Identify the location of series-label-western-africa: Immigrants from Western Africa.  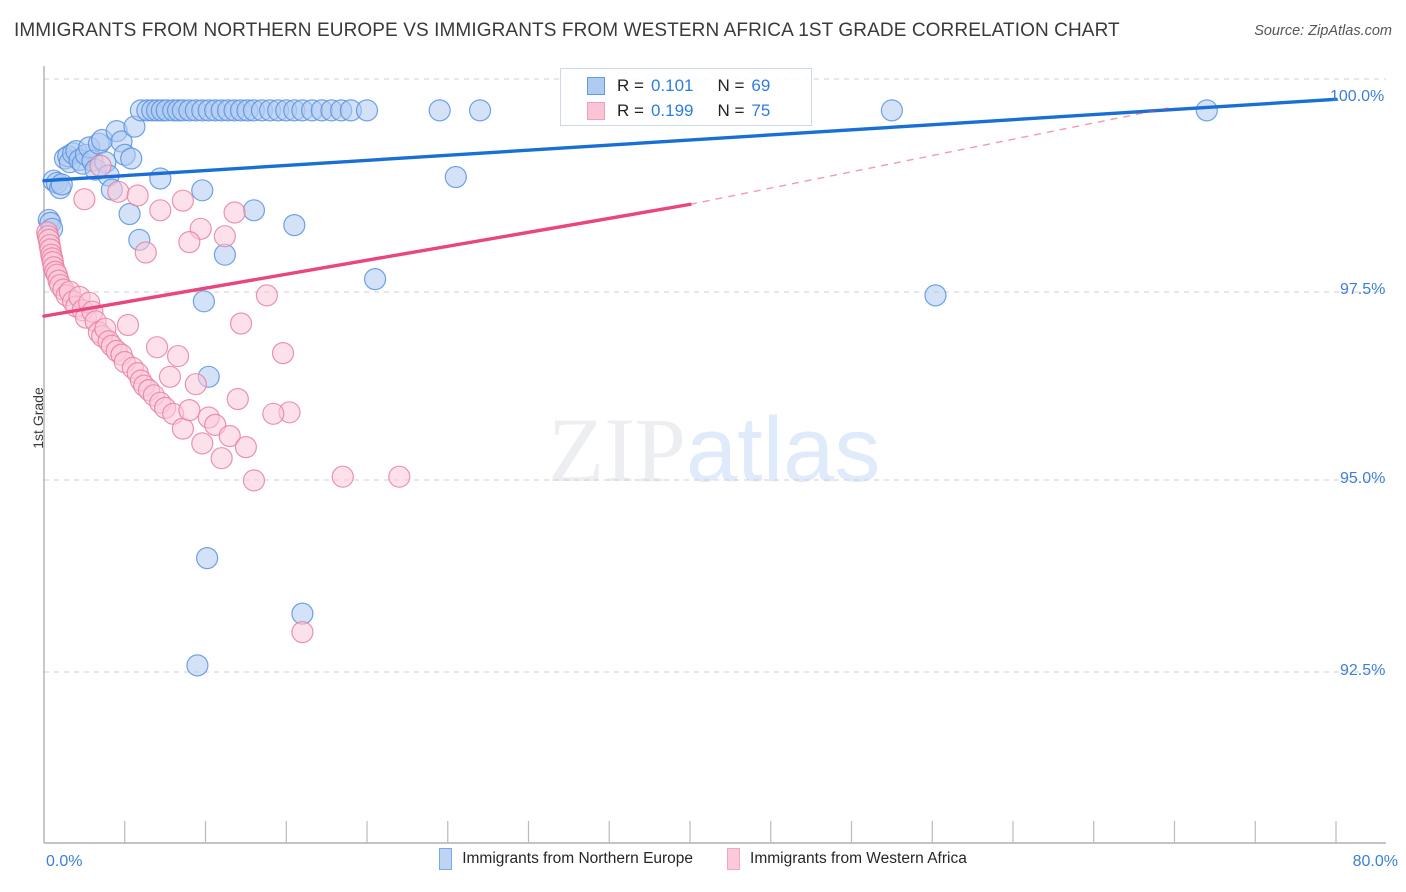
(858, 858).